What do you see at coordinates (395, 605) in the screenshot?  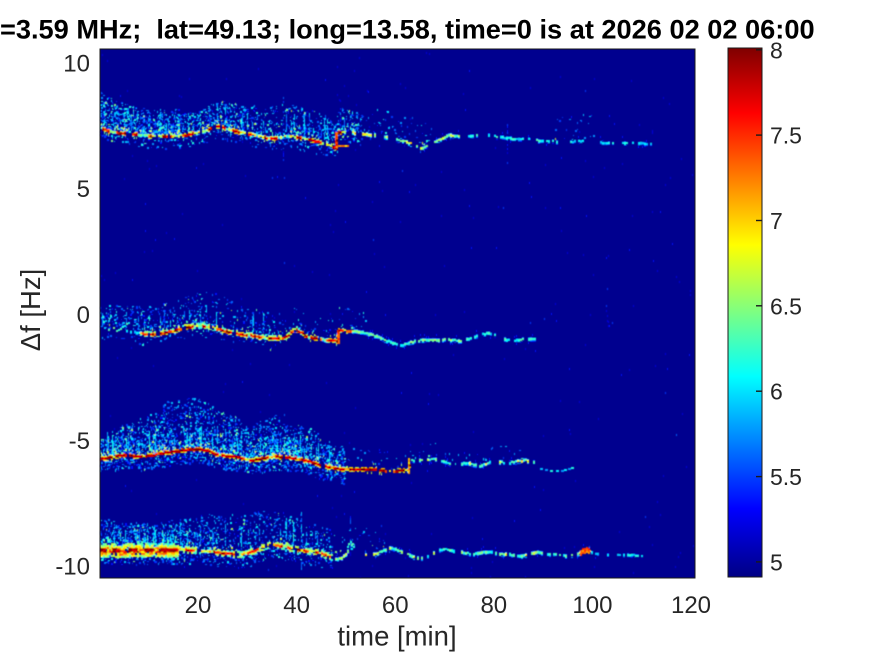 I see `svg-text: 60` at bounding box center [395, 605].